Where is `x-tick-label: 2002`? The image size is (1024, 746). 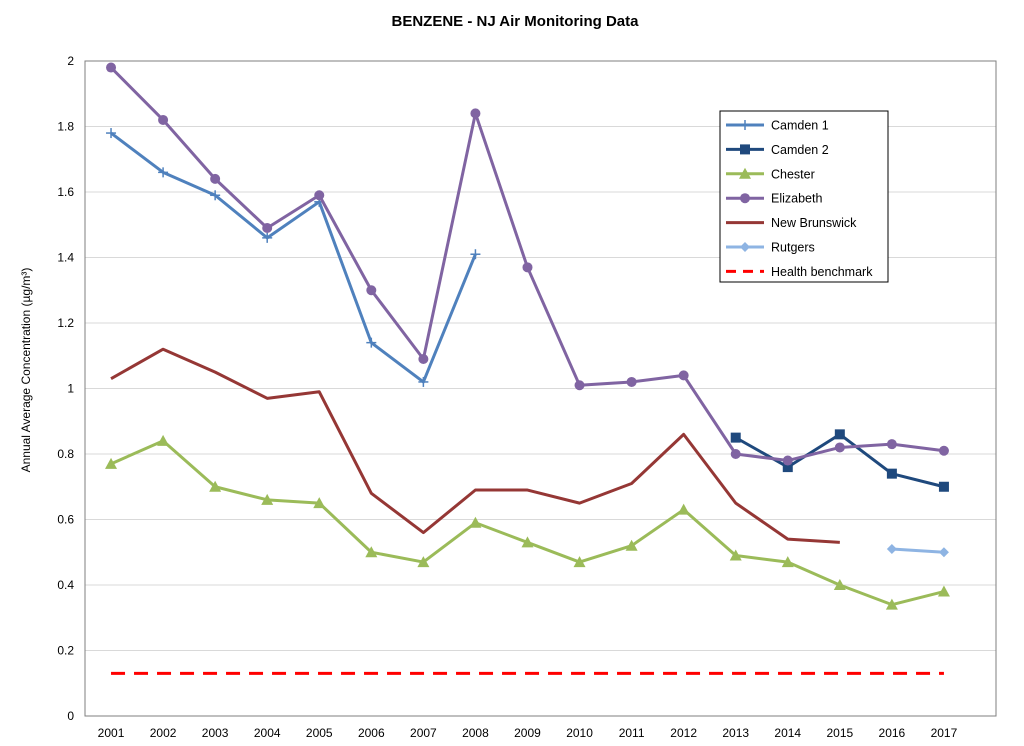
x-tick-label: 2002 is located at coordinates (163, 733).